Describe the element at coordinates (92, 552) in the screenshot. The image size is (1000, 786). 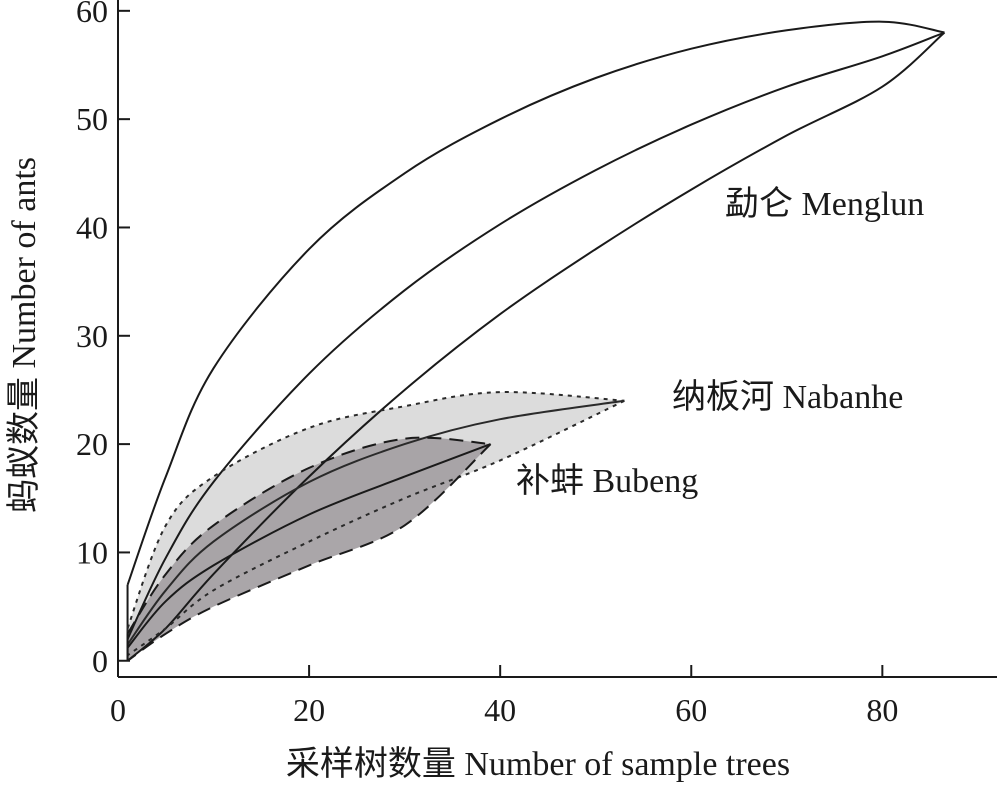
I see `y-tick-label: 10` at that location.